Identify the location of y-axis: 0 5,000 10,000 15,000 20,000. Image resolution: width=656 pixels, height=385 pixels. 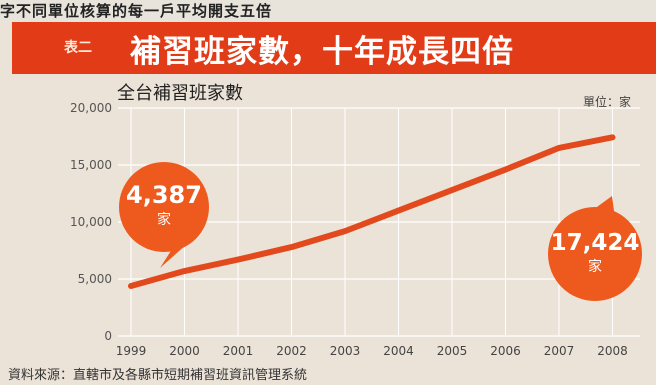
(91, 222).